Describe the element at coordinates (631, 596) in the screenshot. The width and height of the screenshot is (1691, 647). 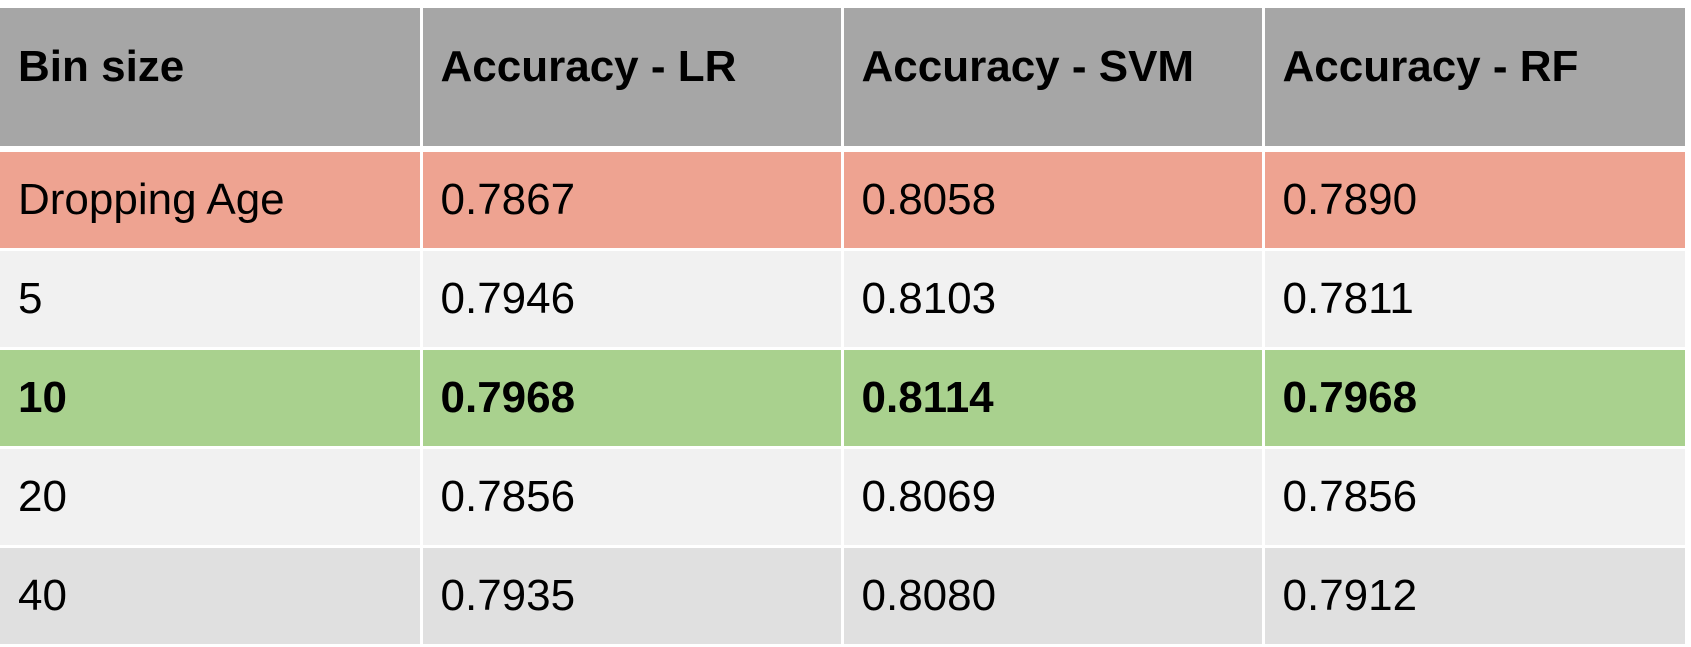
I see `cell-accuracy-lr: 0.7935` at that location.